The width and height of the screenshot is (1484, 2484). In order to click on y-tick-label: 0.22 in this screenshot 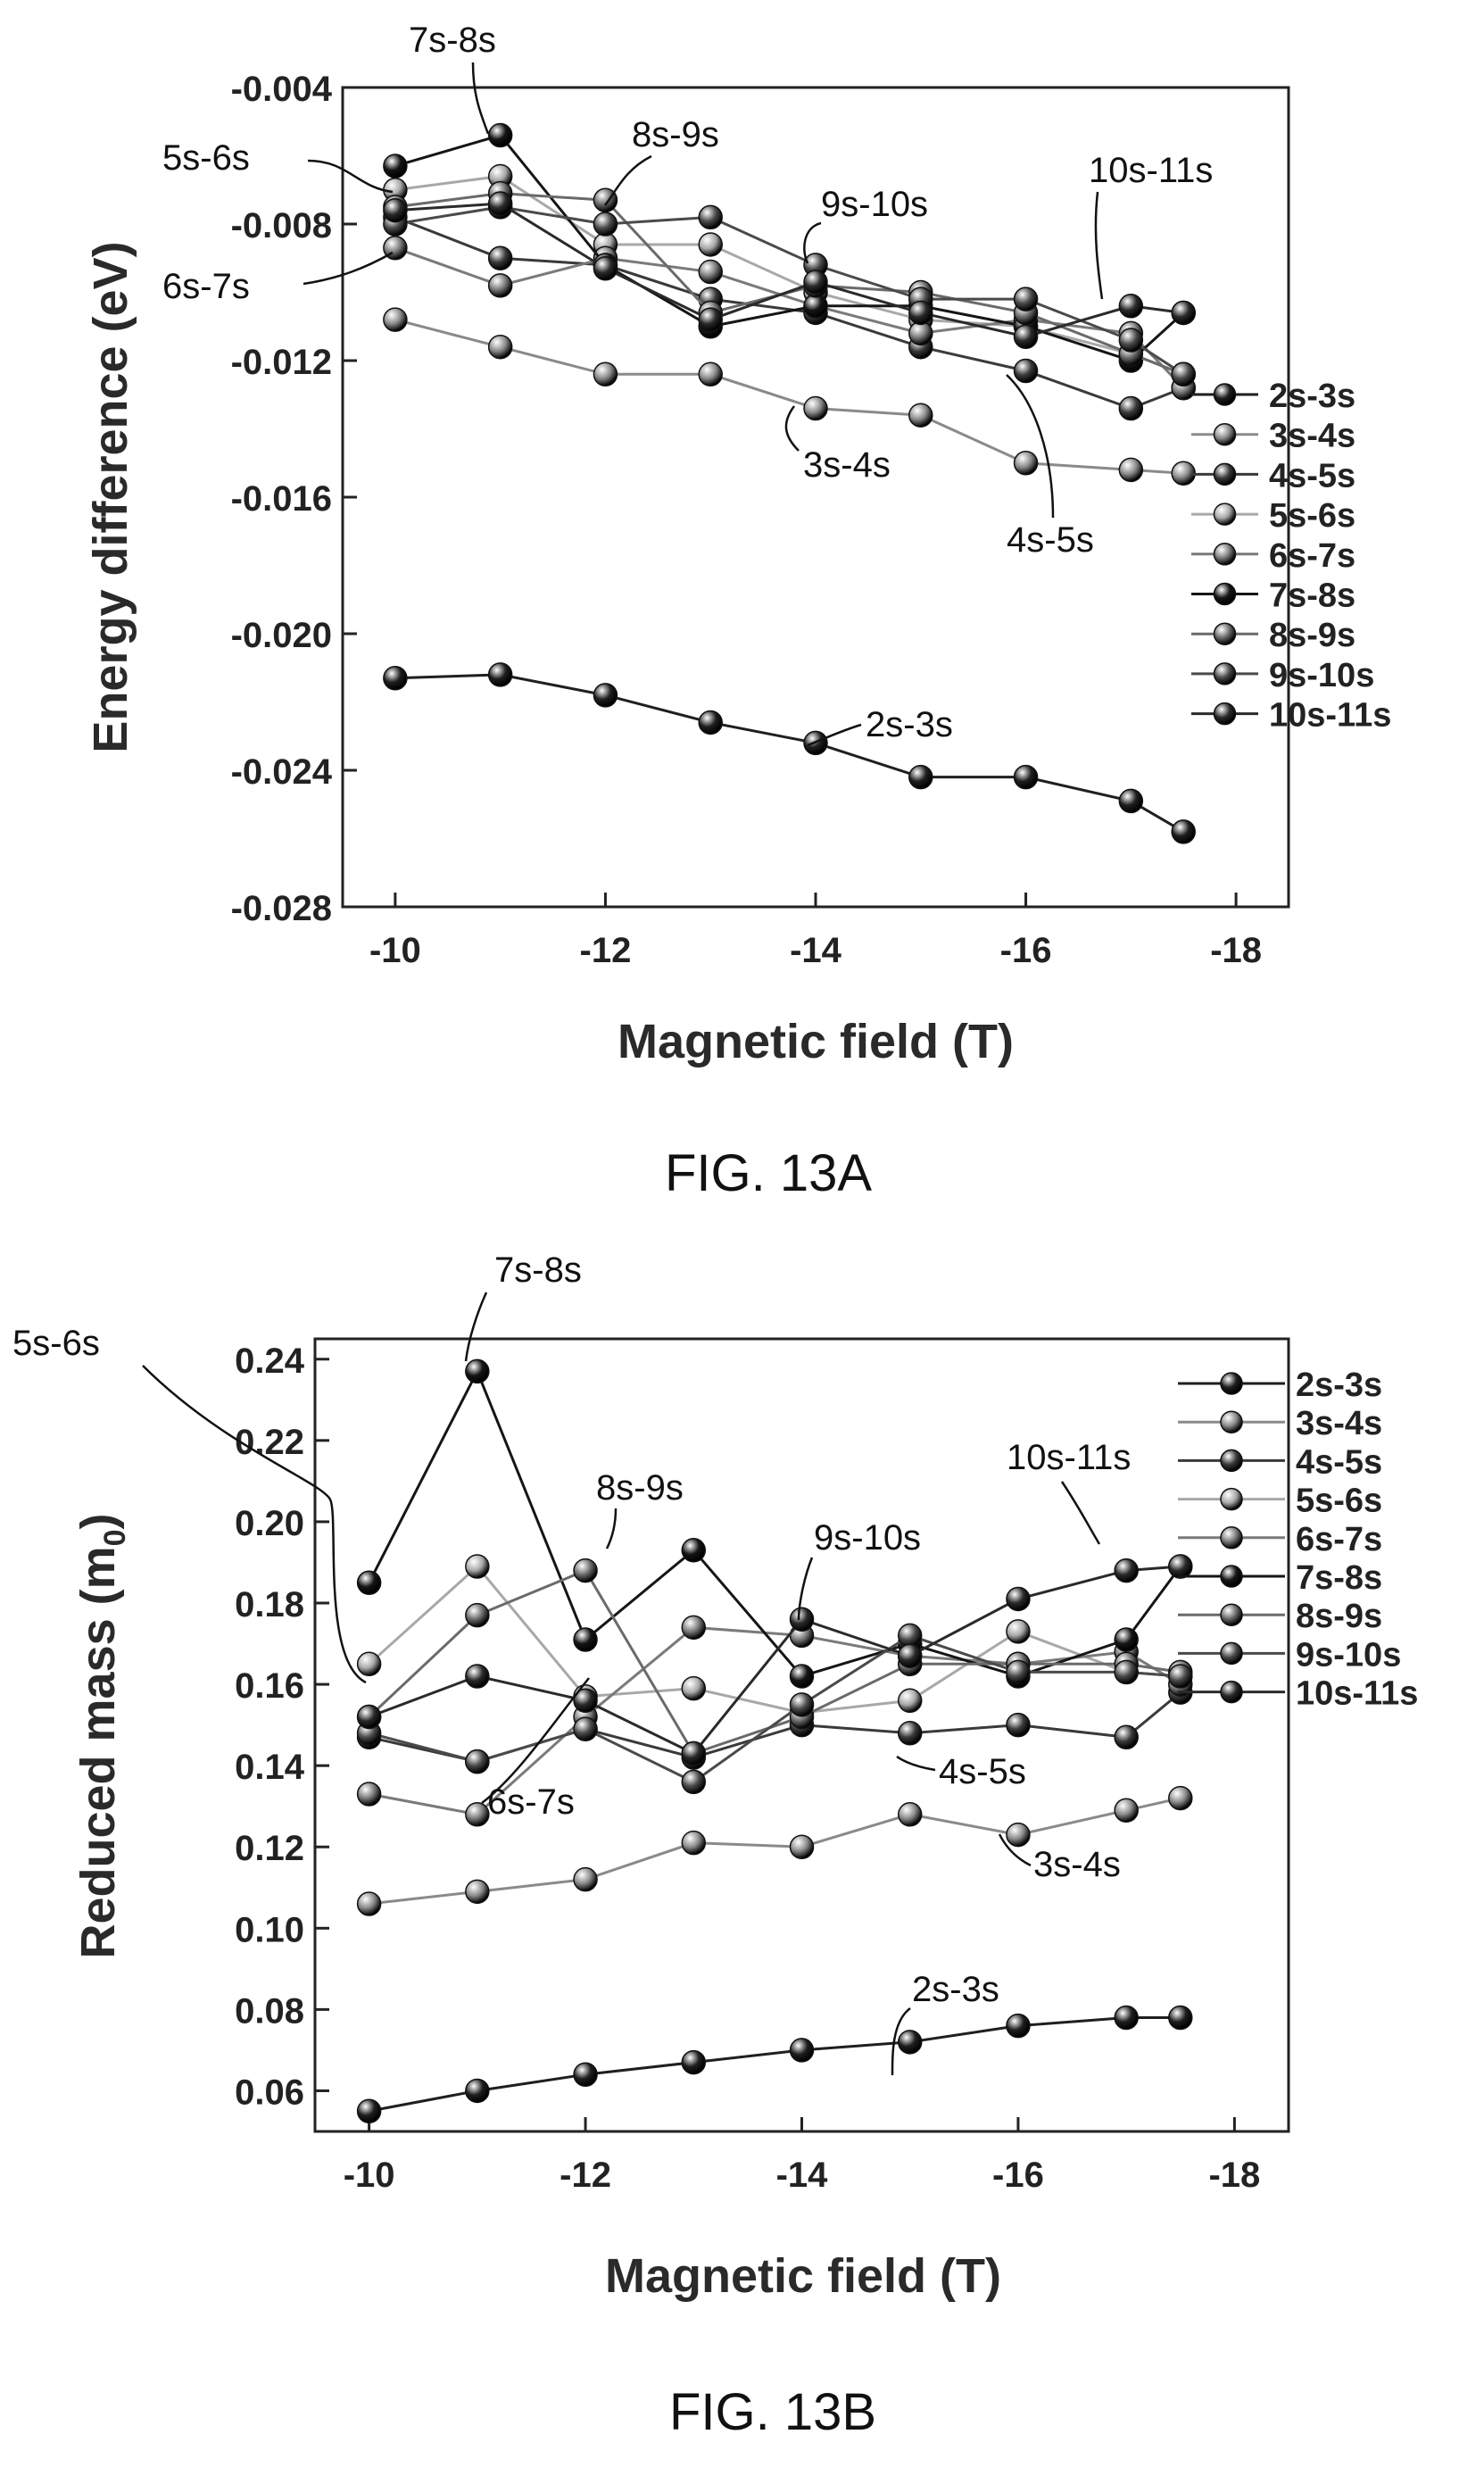, I will do `click(269, 1443)`.